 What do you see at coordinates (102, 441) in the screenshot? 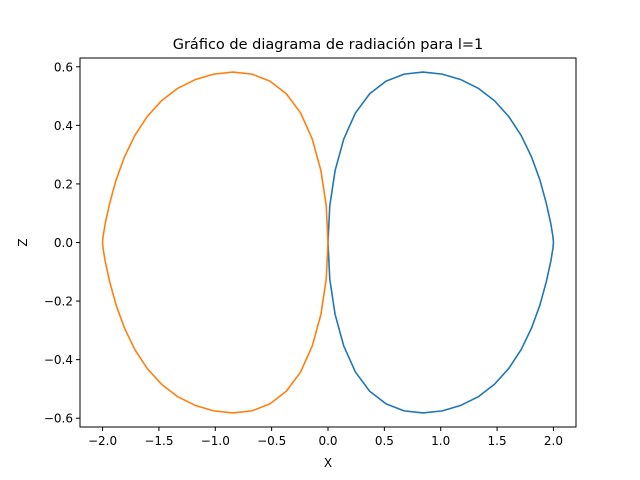
I see `x-tick-label: −2.0` at bounding box center [102, 441].